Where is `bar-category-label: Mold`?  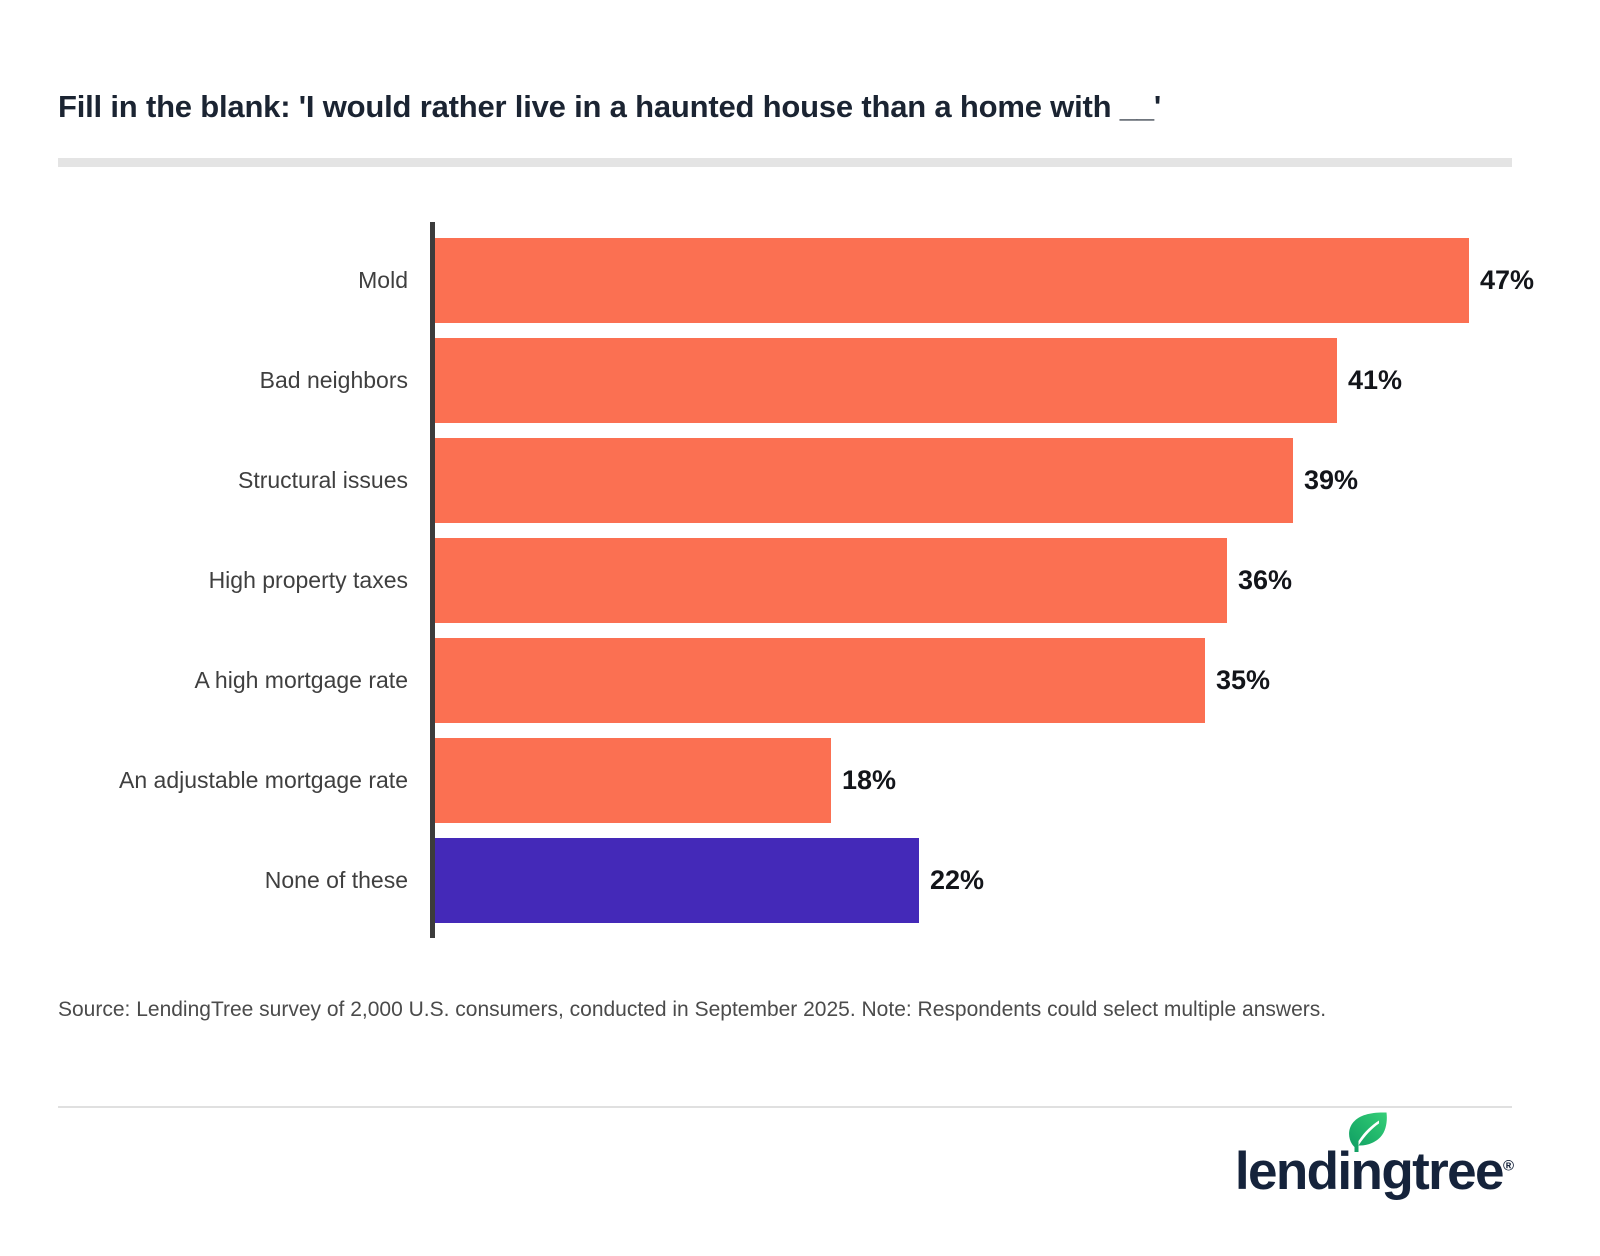 bar-category-label: Mold is located at coordinates (383, 279).